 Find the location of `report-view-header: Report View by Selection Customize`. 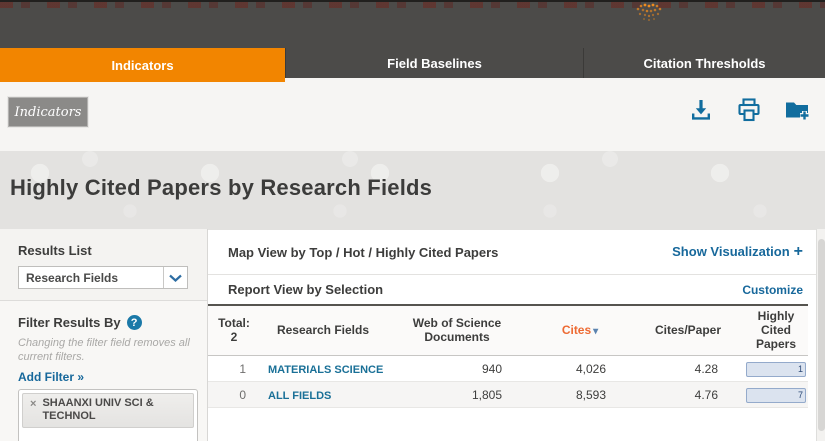

report-view-header: Report View by Selection Customize is located at coordinates (516, 289).